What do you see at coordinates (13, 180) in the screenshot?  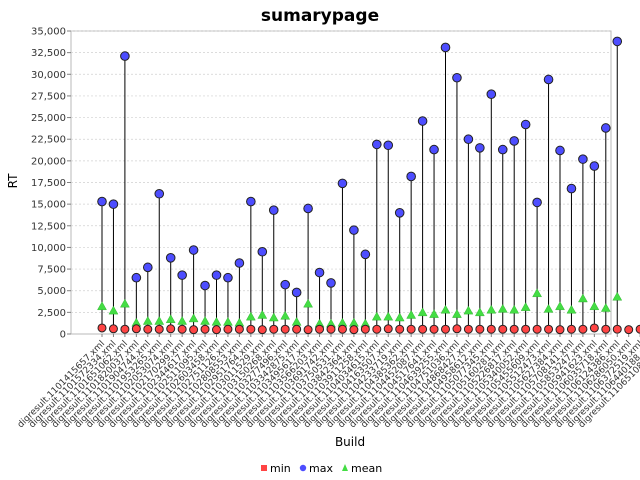 I see `y-axis-title: RT` at bounding box center [13, 180].